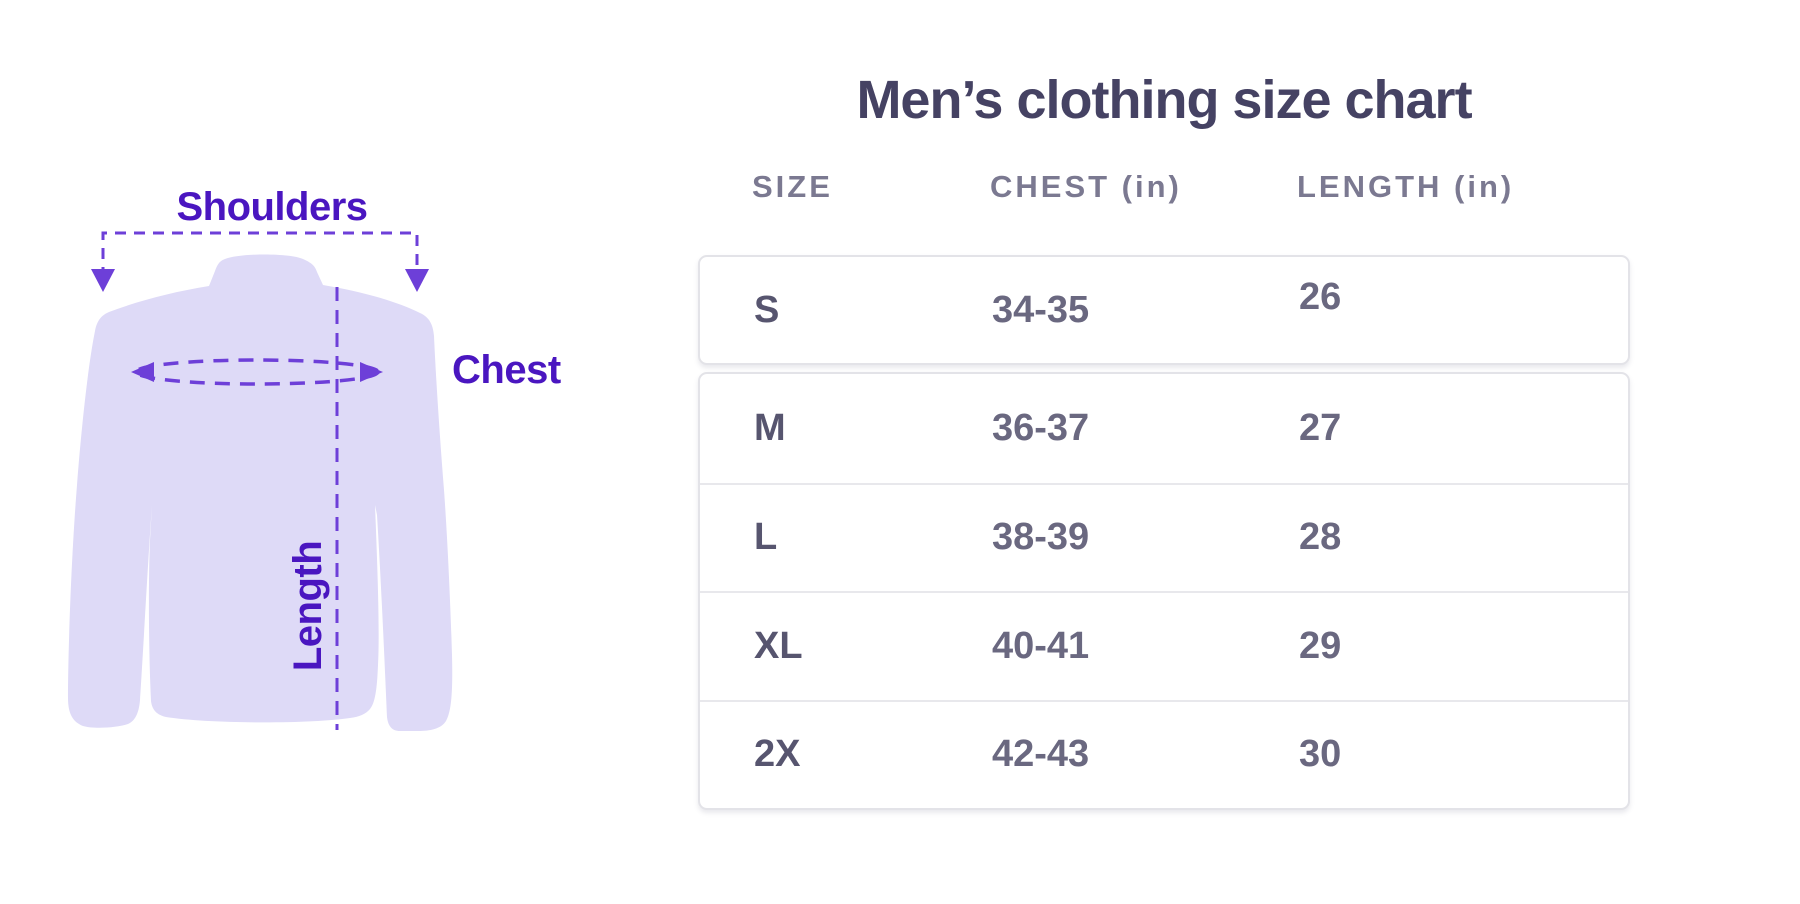  I want to click on size-cell: 2X, so click(777, 754).